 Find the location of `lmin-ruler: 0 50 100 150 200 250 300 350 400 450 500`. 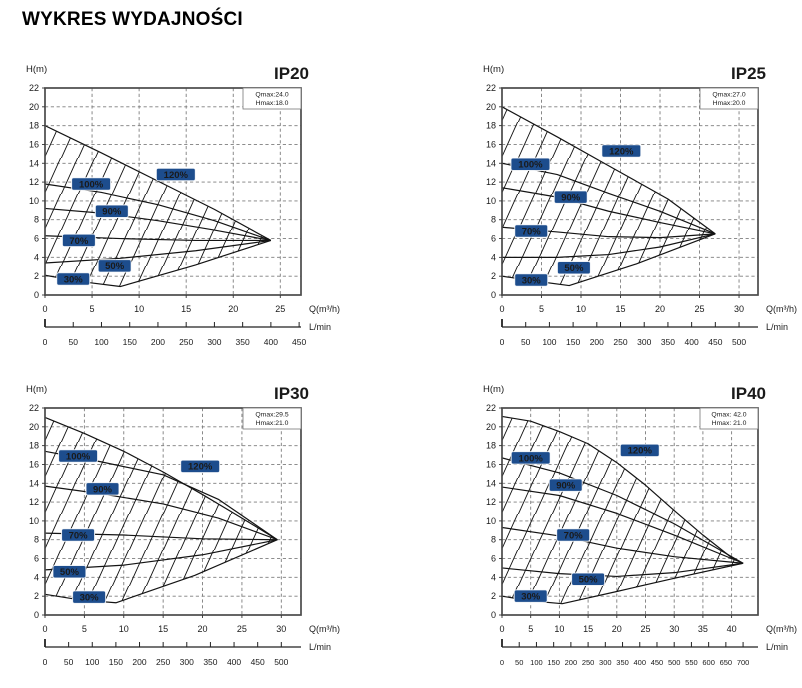

lmin-ruler: 0 50 100 150 200 250 300 350 400 450 500 is located at coordinates (629, 333).